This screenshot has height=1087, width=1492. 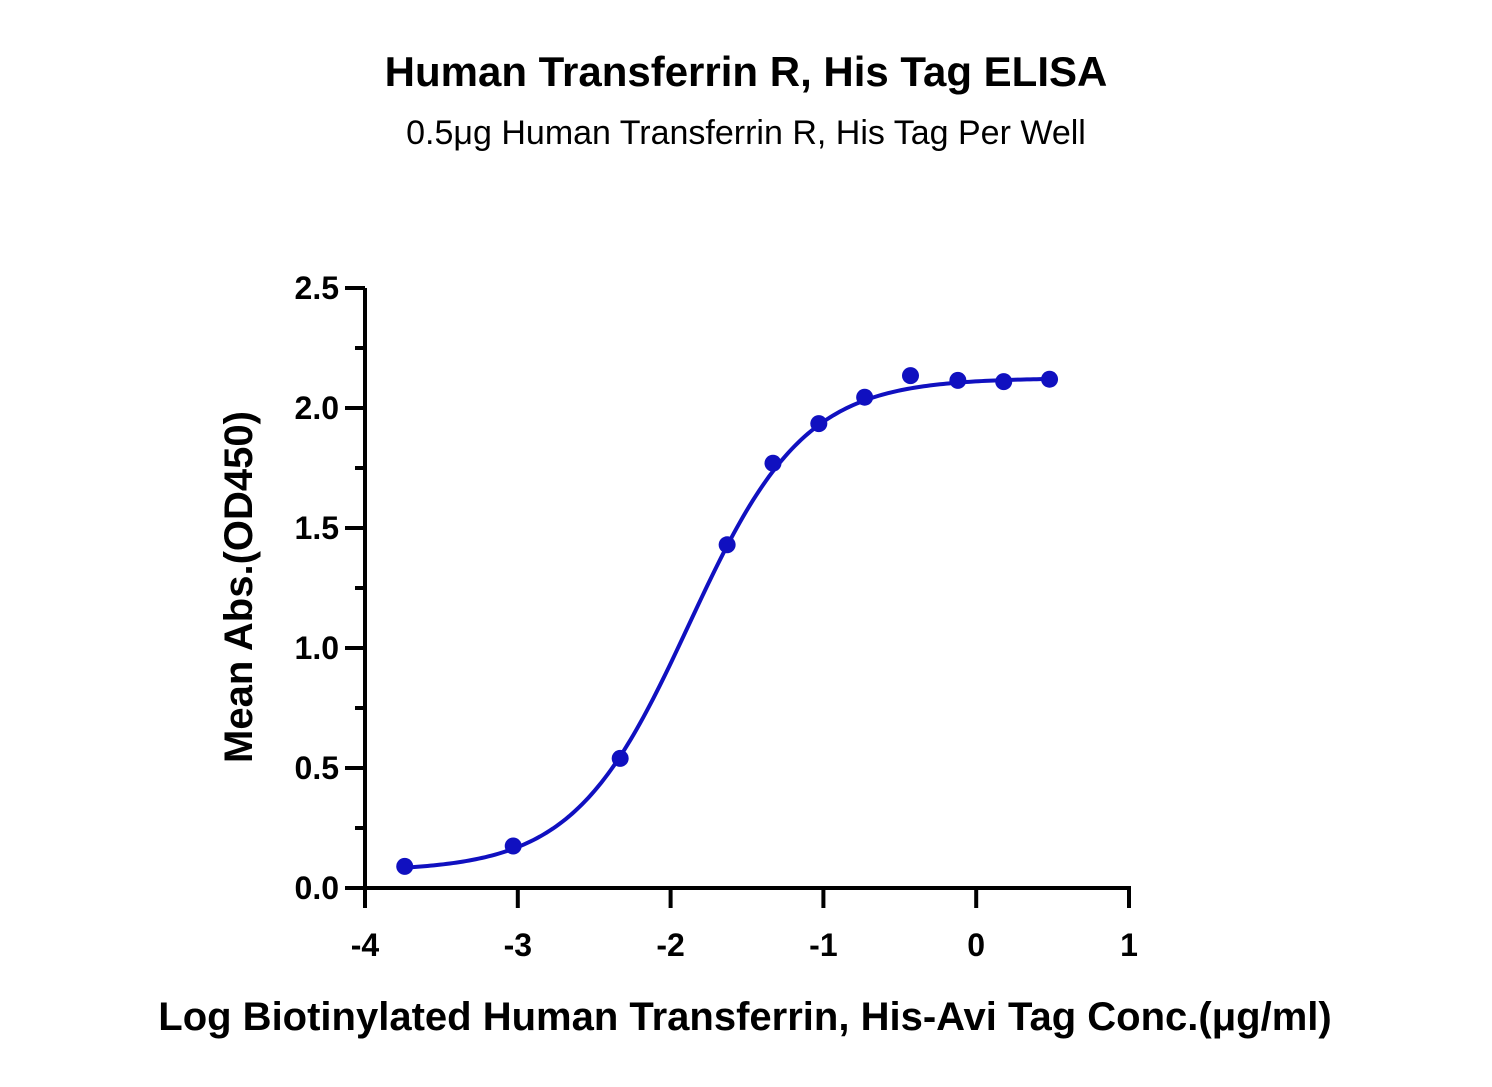 I want to click on x-tick-label: 0, so click(x=976, y=945).